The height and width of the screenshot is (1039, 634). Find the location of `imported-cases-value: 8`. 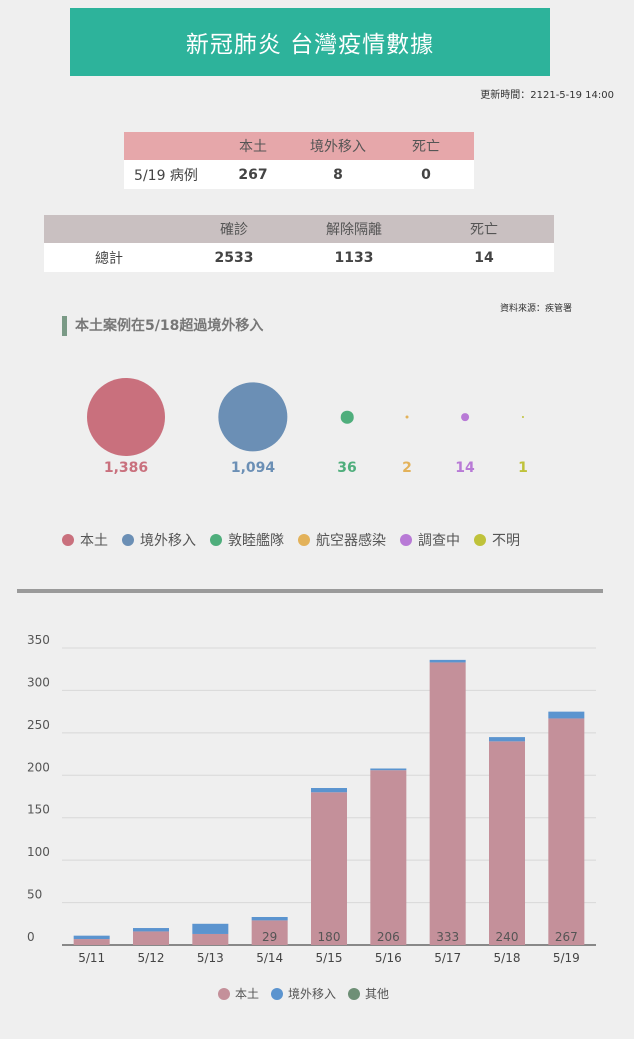

imported-cases-value: 8 is located at coordinates (338, 174).